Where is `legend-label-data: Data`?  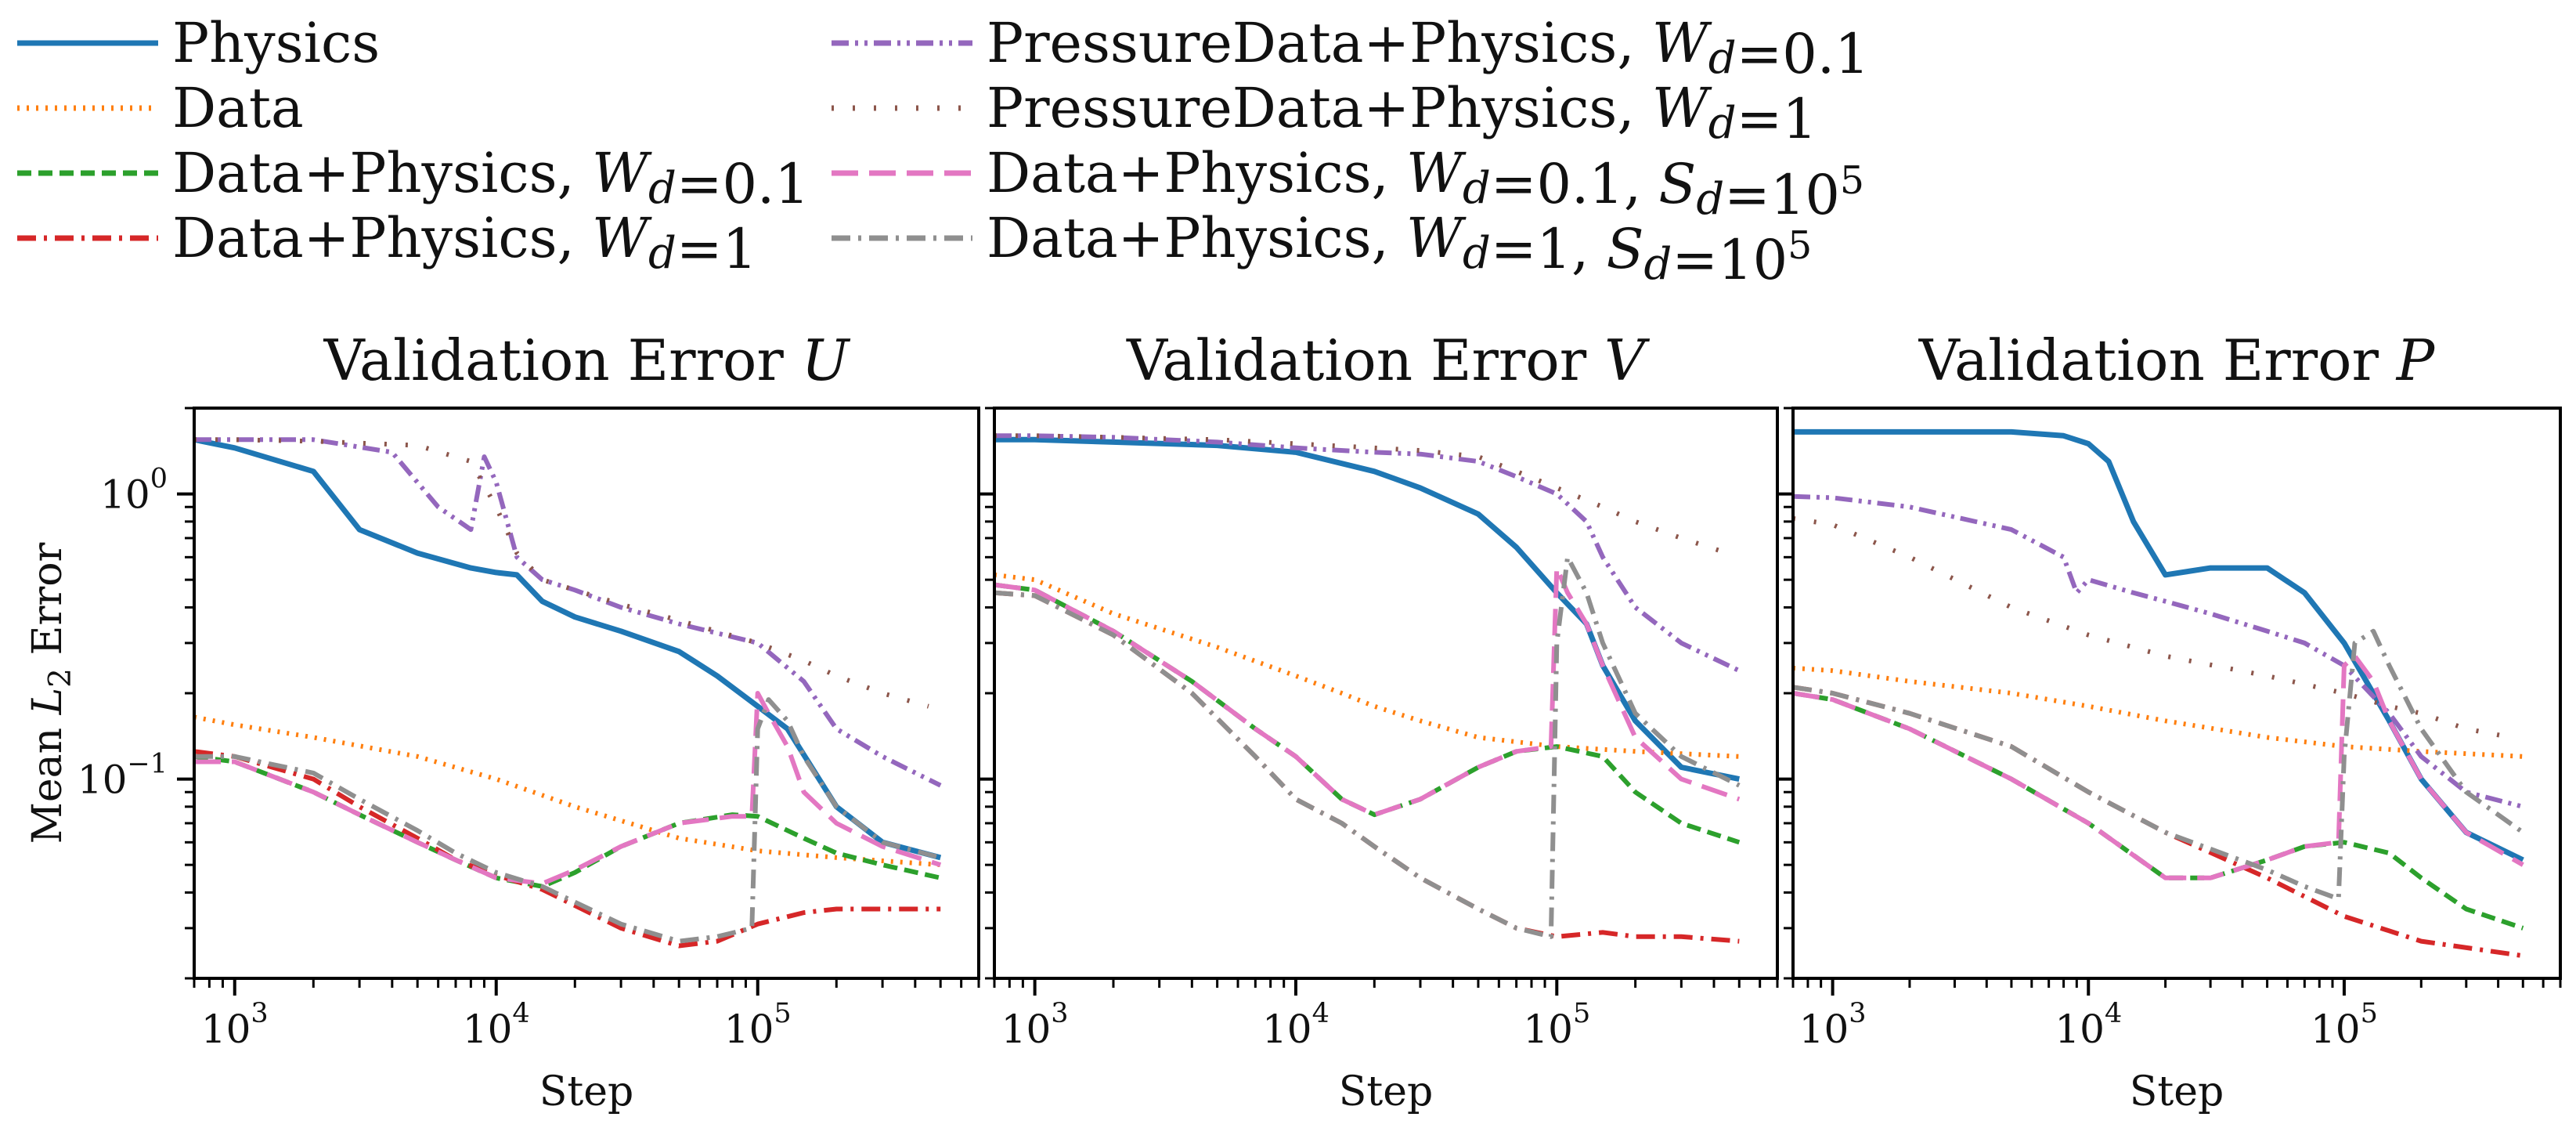
legend-label-data: Data is located at coordinates (238, 108).